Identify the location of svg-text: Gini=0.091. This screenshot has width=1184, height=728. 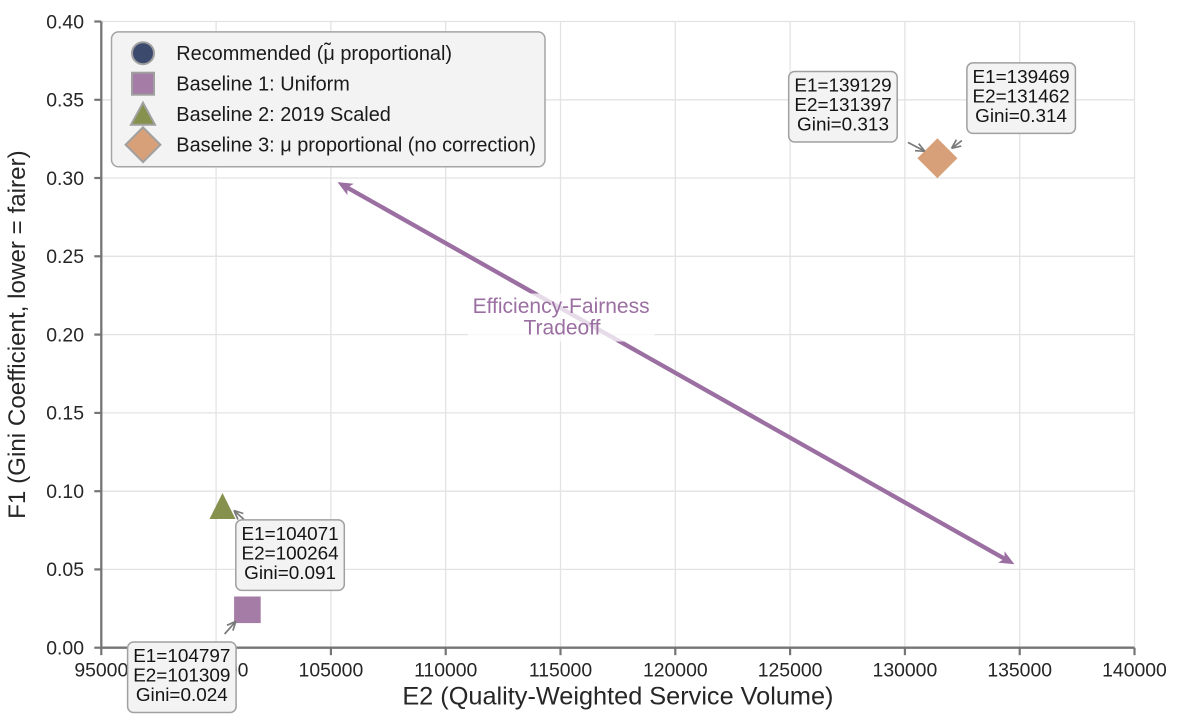
(290, 573).